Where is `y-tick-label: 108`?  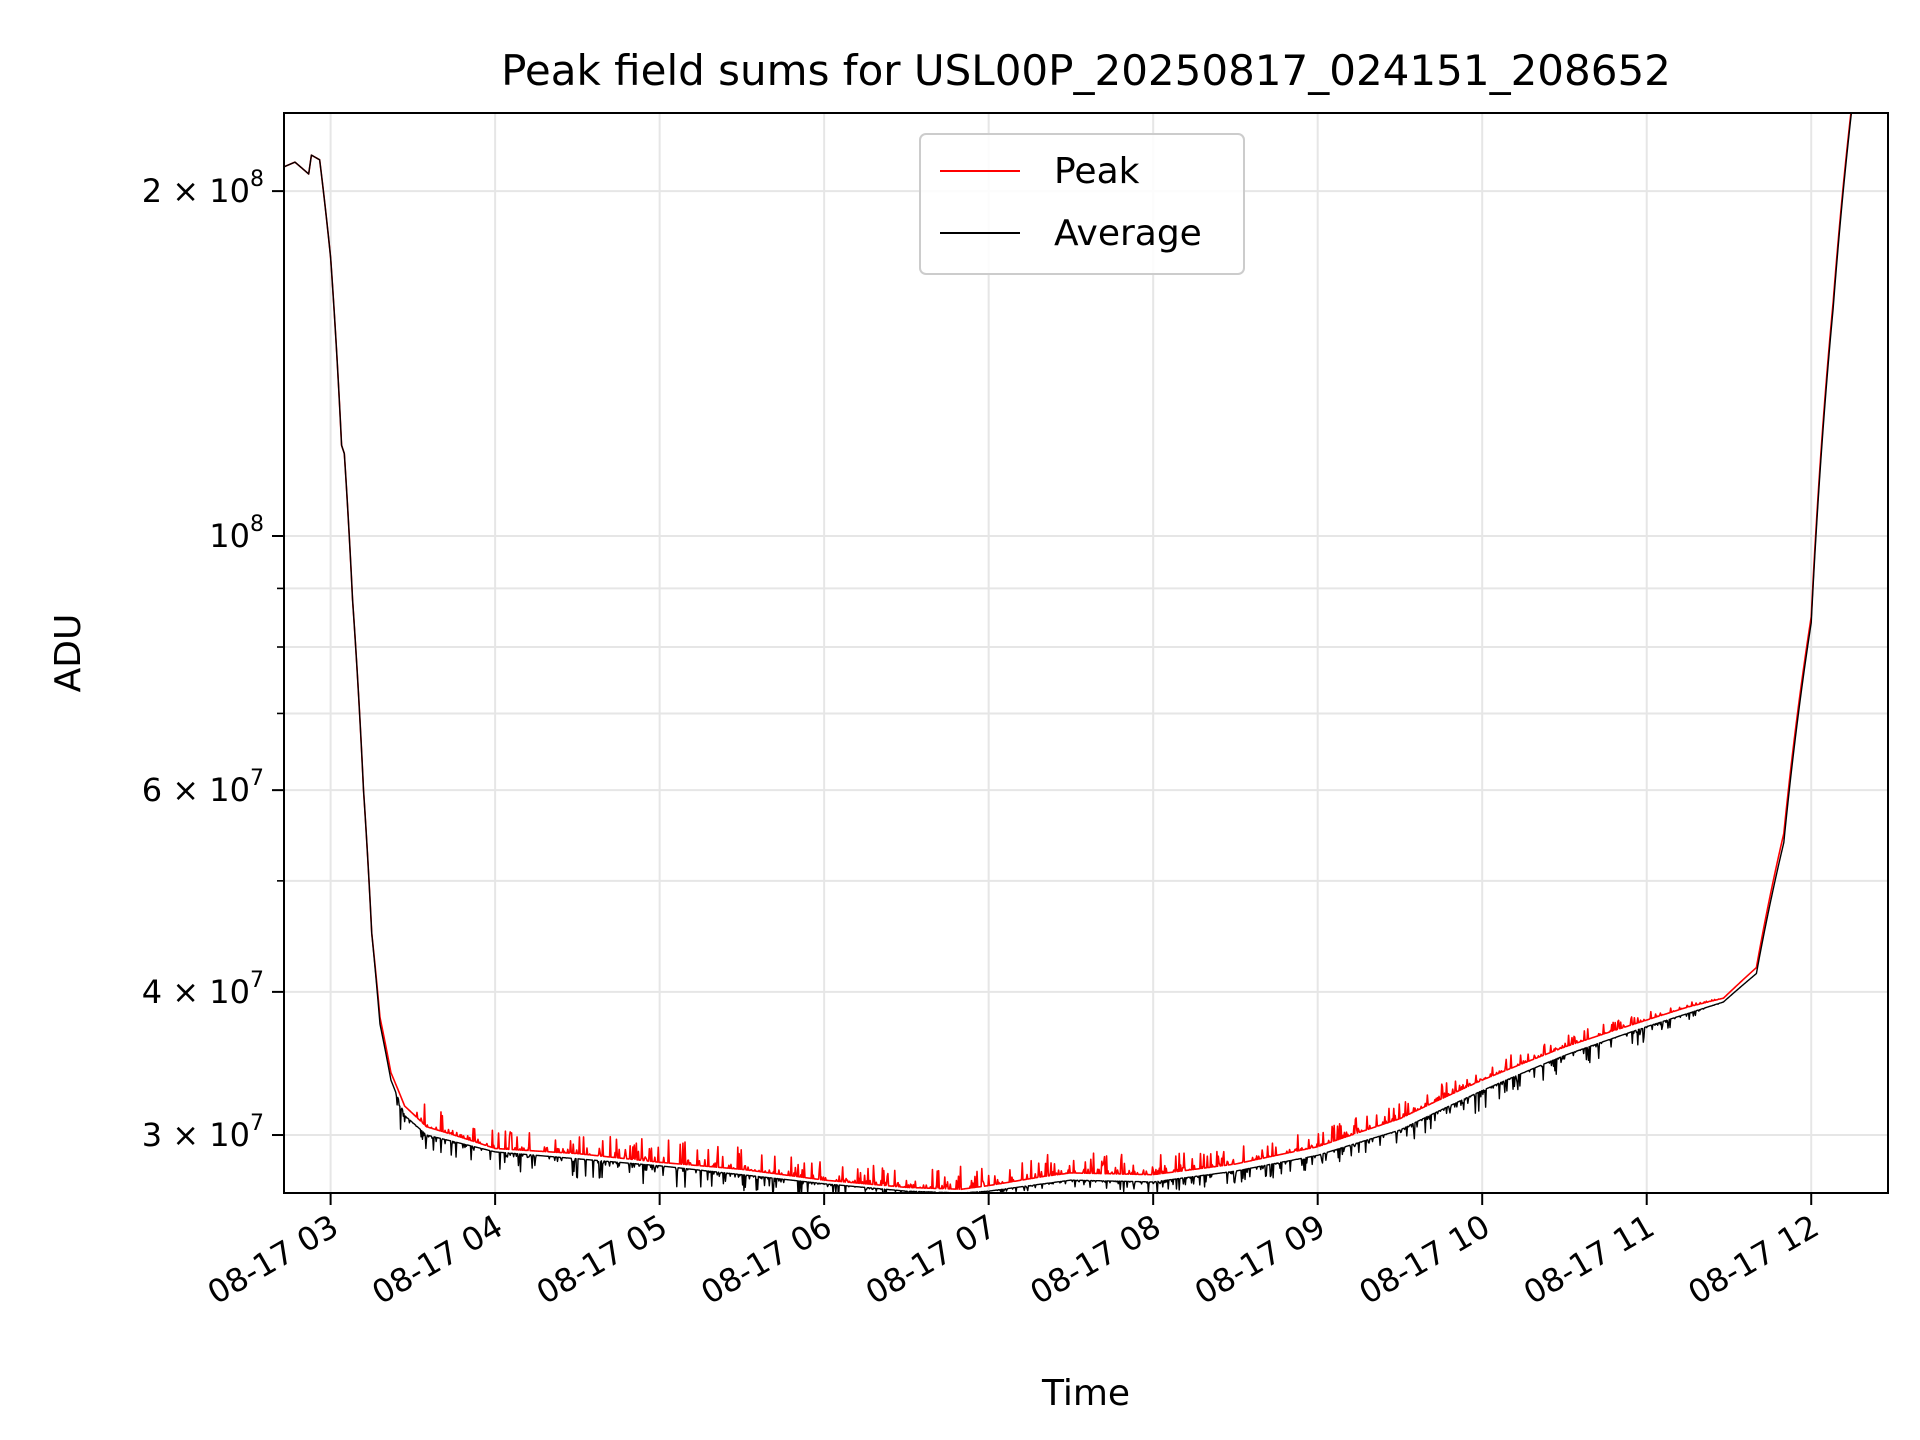 y-tick-label: 108 is located at coordinates (236, 533).